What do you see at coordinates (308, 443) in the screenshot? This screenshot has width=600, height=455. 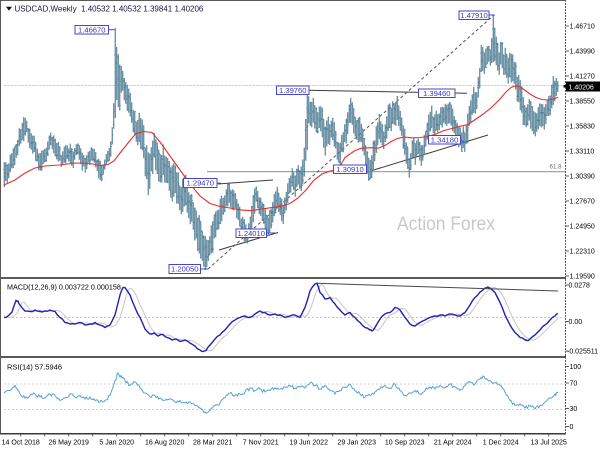 I see `svg-text: 19 Jun 2022` at bounding box center [308, 443].